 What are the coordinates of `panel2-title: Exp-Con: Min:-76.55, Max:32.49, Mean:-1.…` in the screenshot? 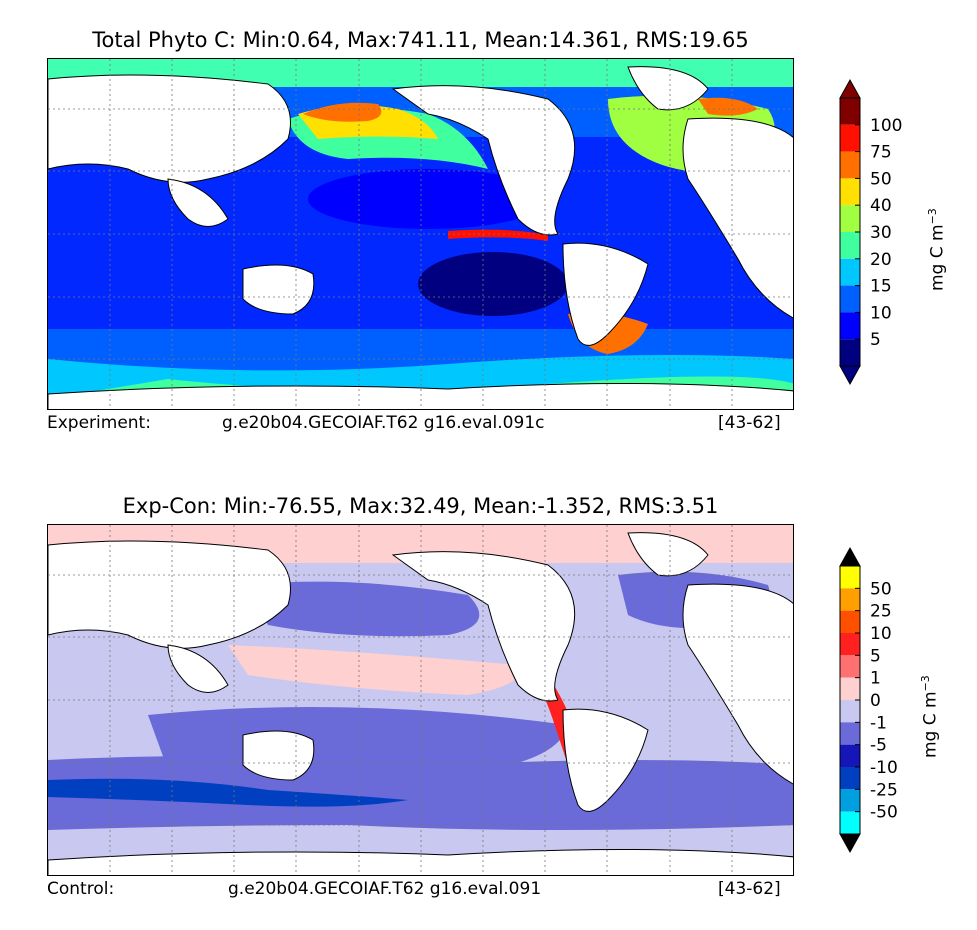 It's located at (420, 506).